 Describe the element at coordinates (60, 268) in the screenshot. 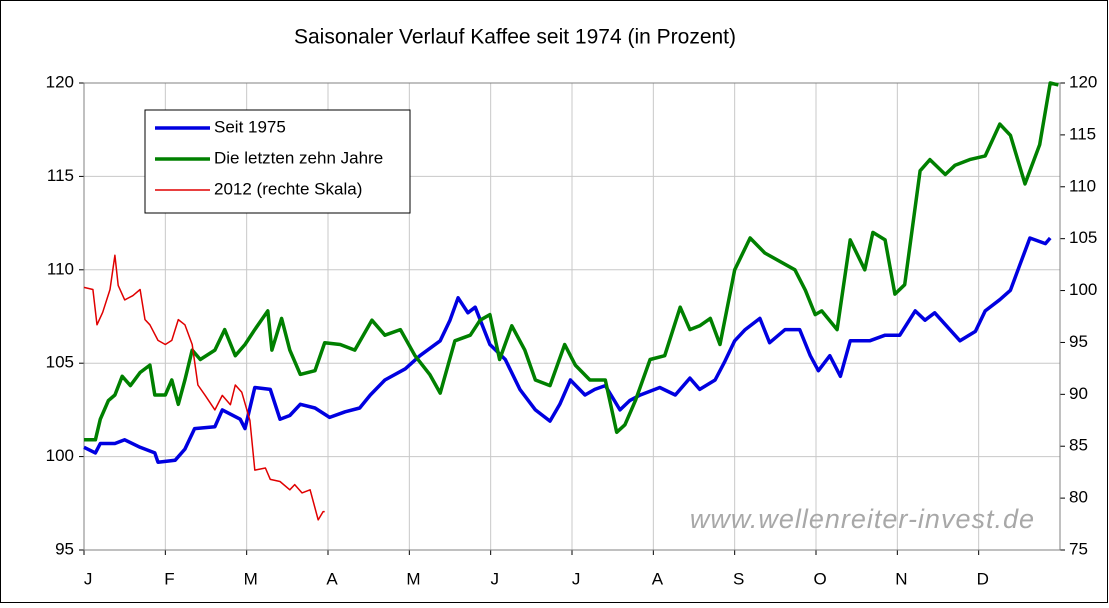

I see `y-tick-label: 110` at that location.